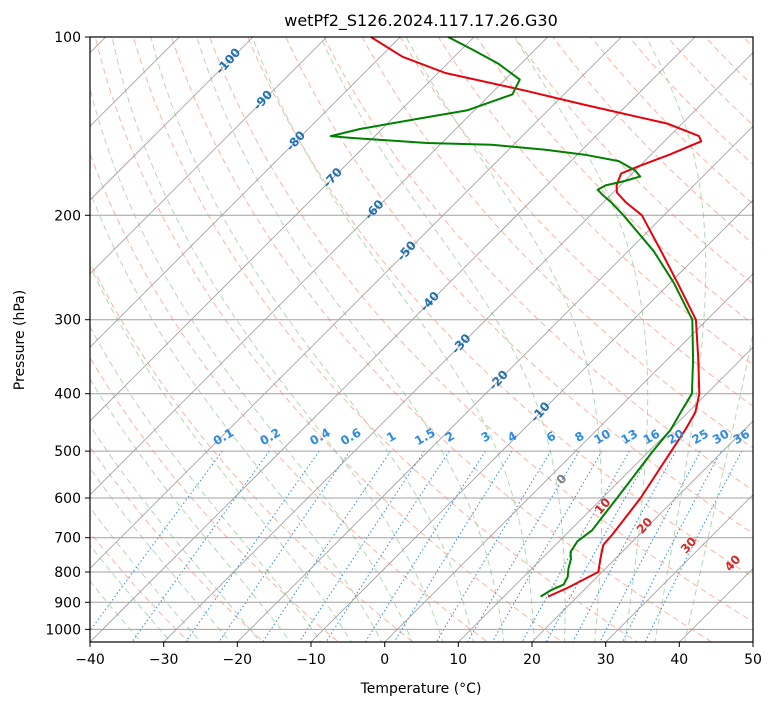 This screenshot has width=775, height=708. I want to click on x-tick-label: −10, so click(311, 660).